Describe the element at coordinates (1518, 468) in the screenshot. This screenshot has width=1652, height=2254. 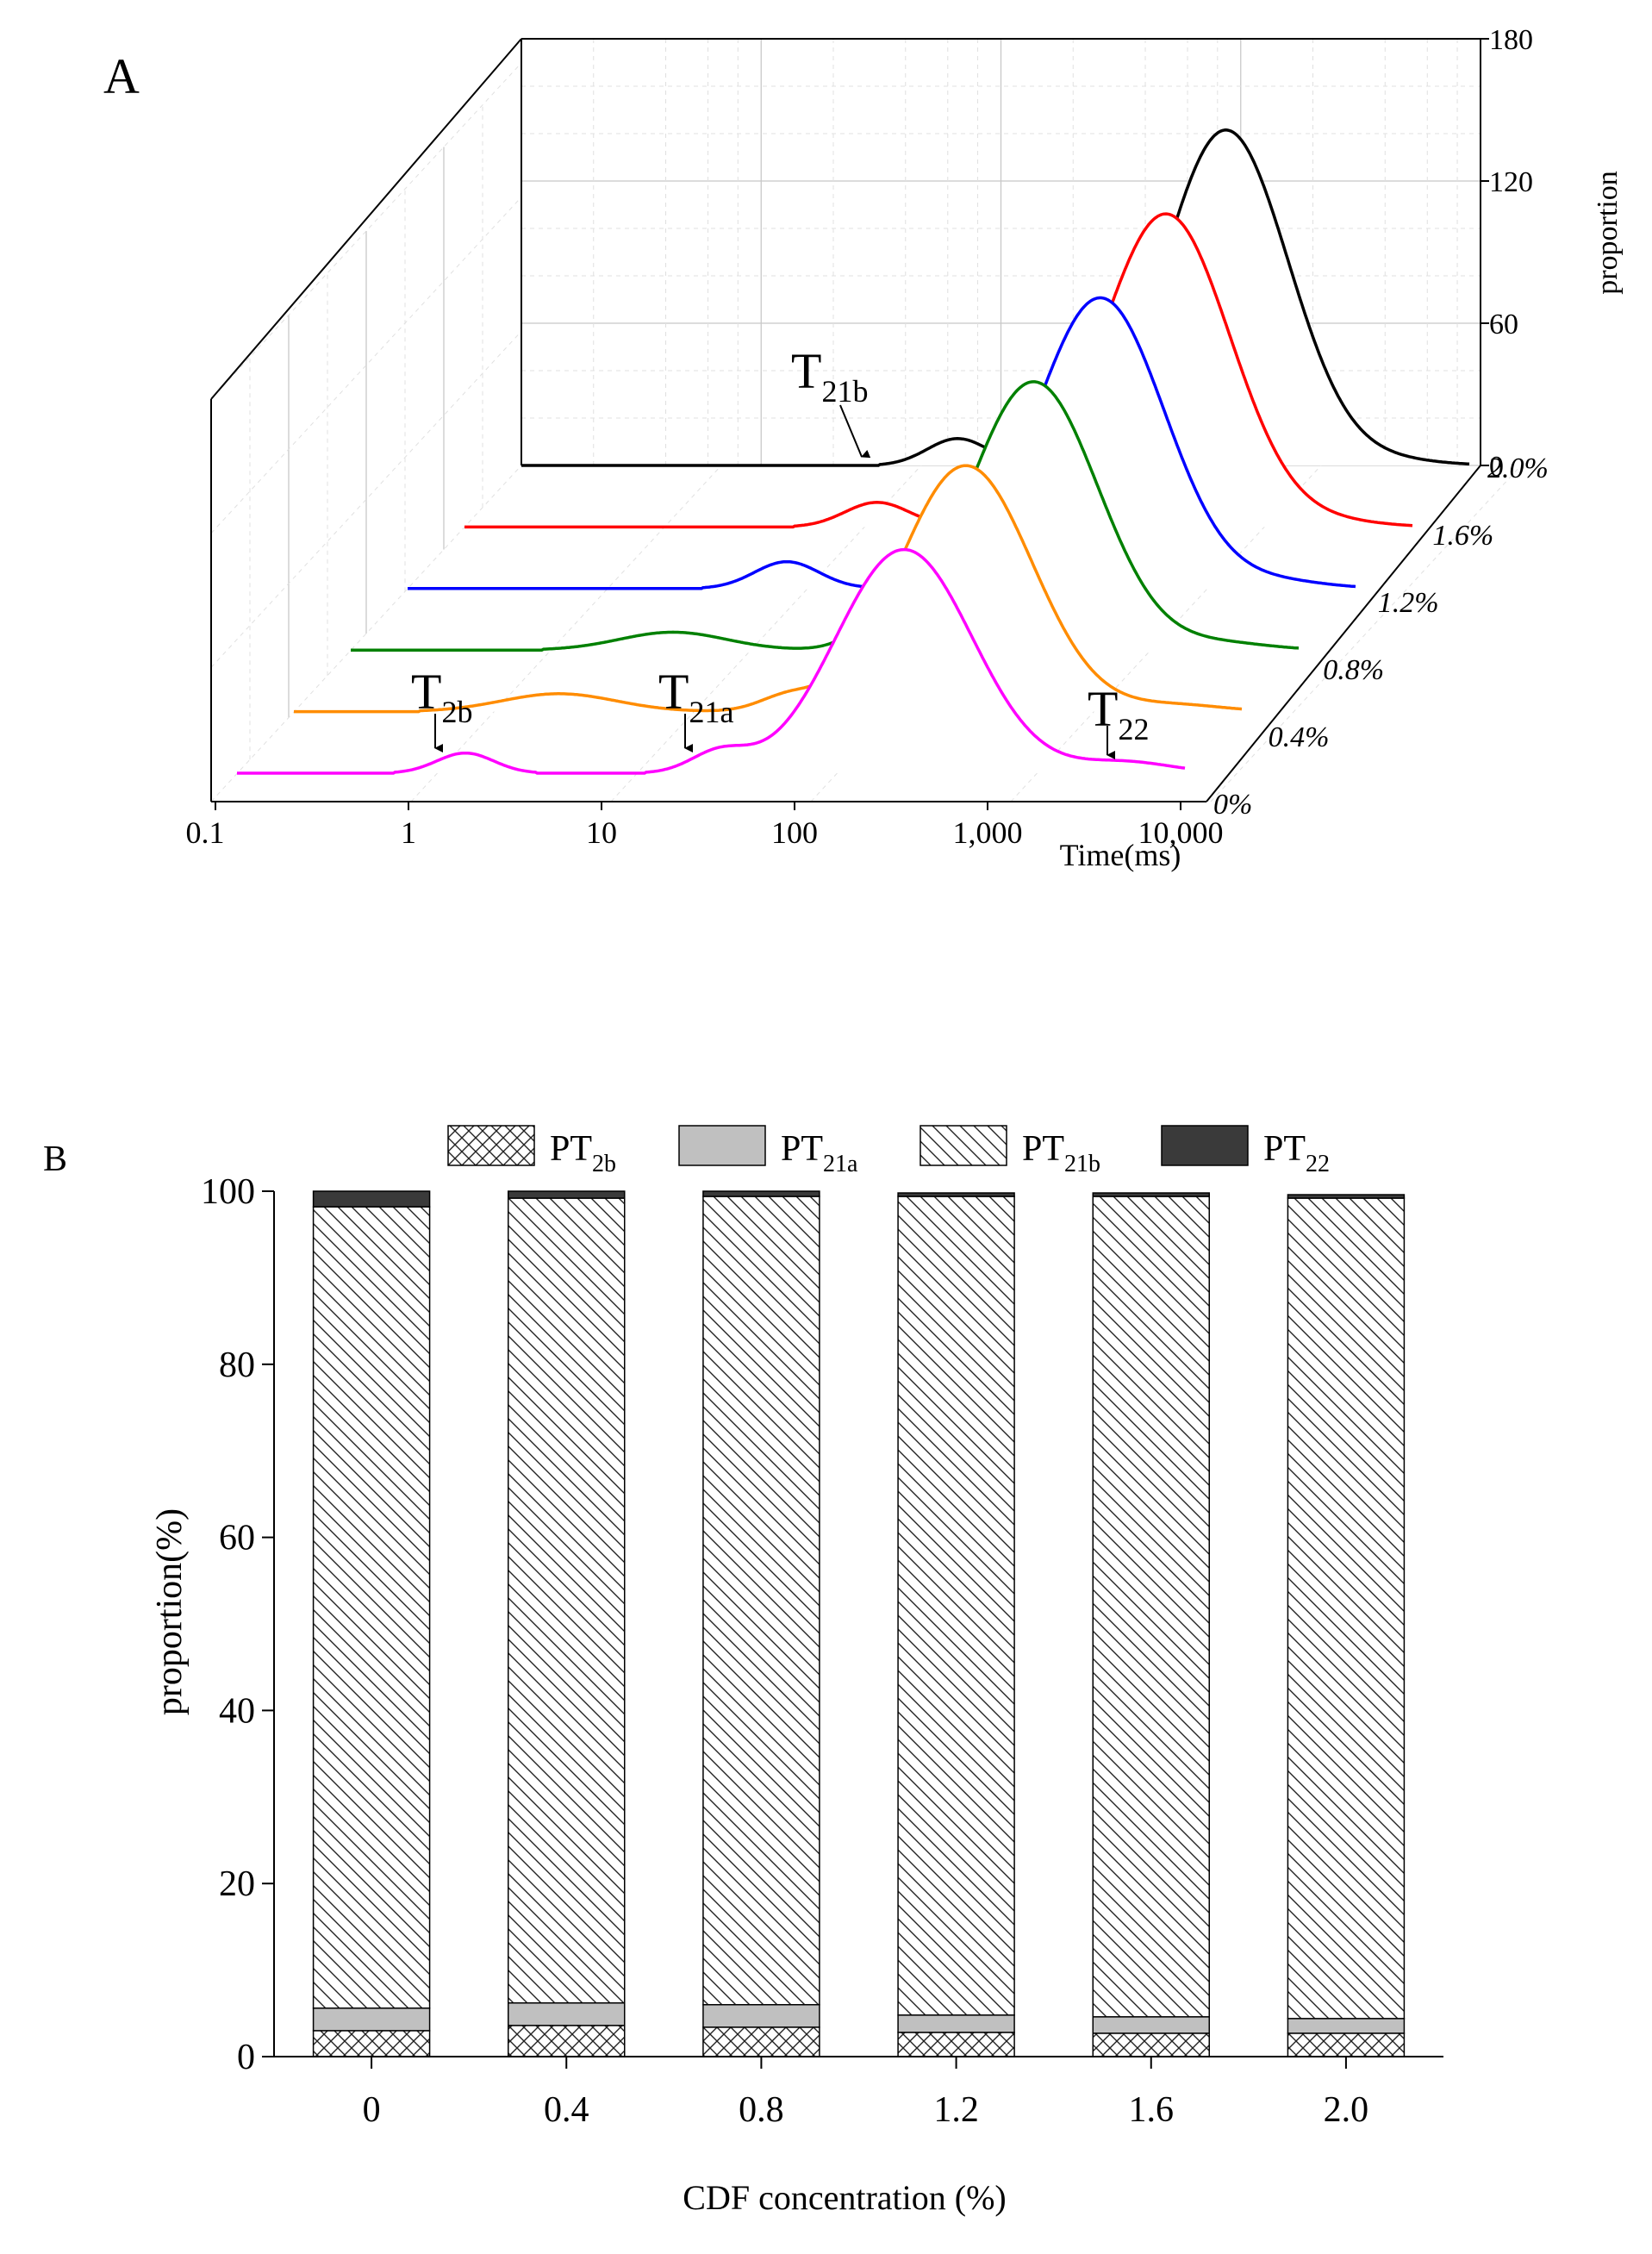
I see `depth-tick-label: 2.0%` at that location.